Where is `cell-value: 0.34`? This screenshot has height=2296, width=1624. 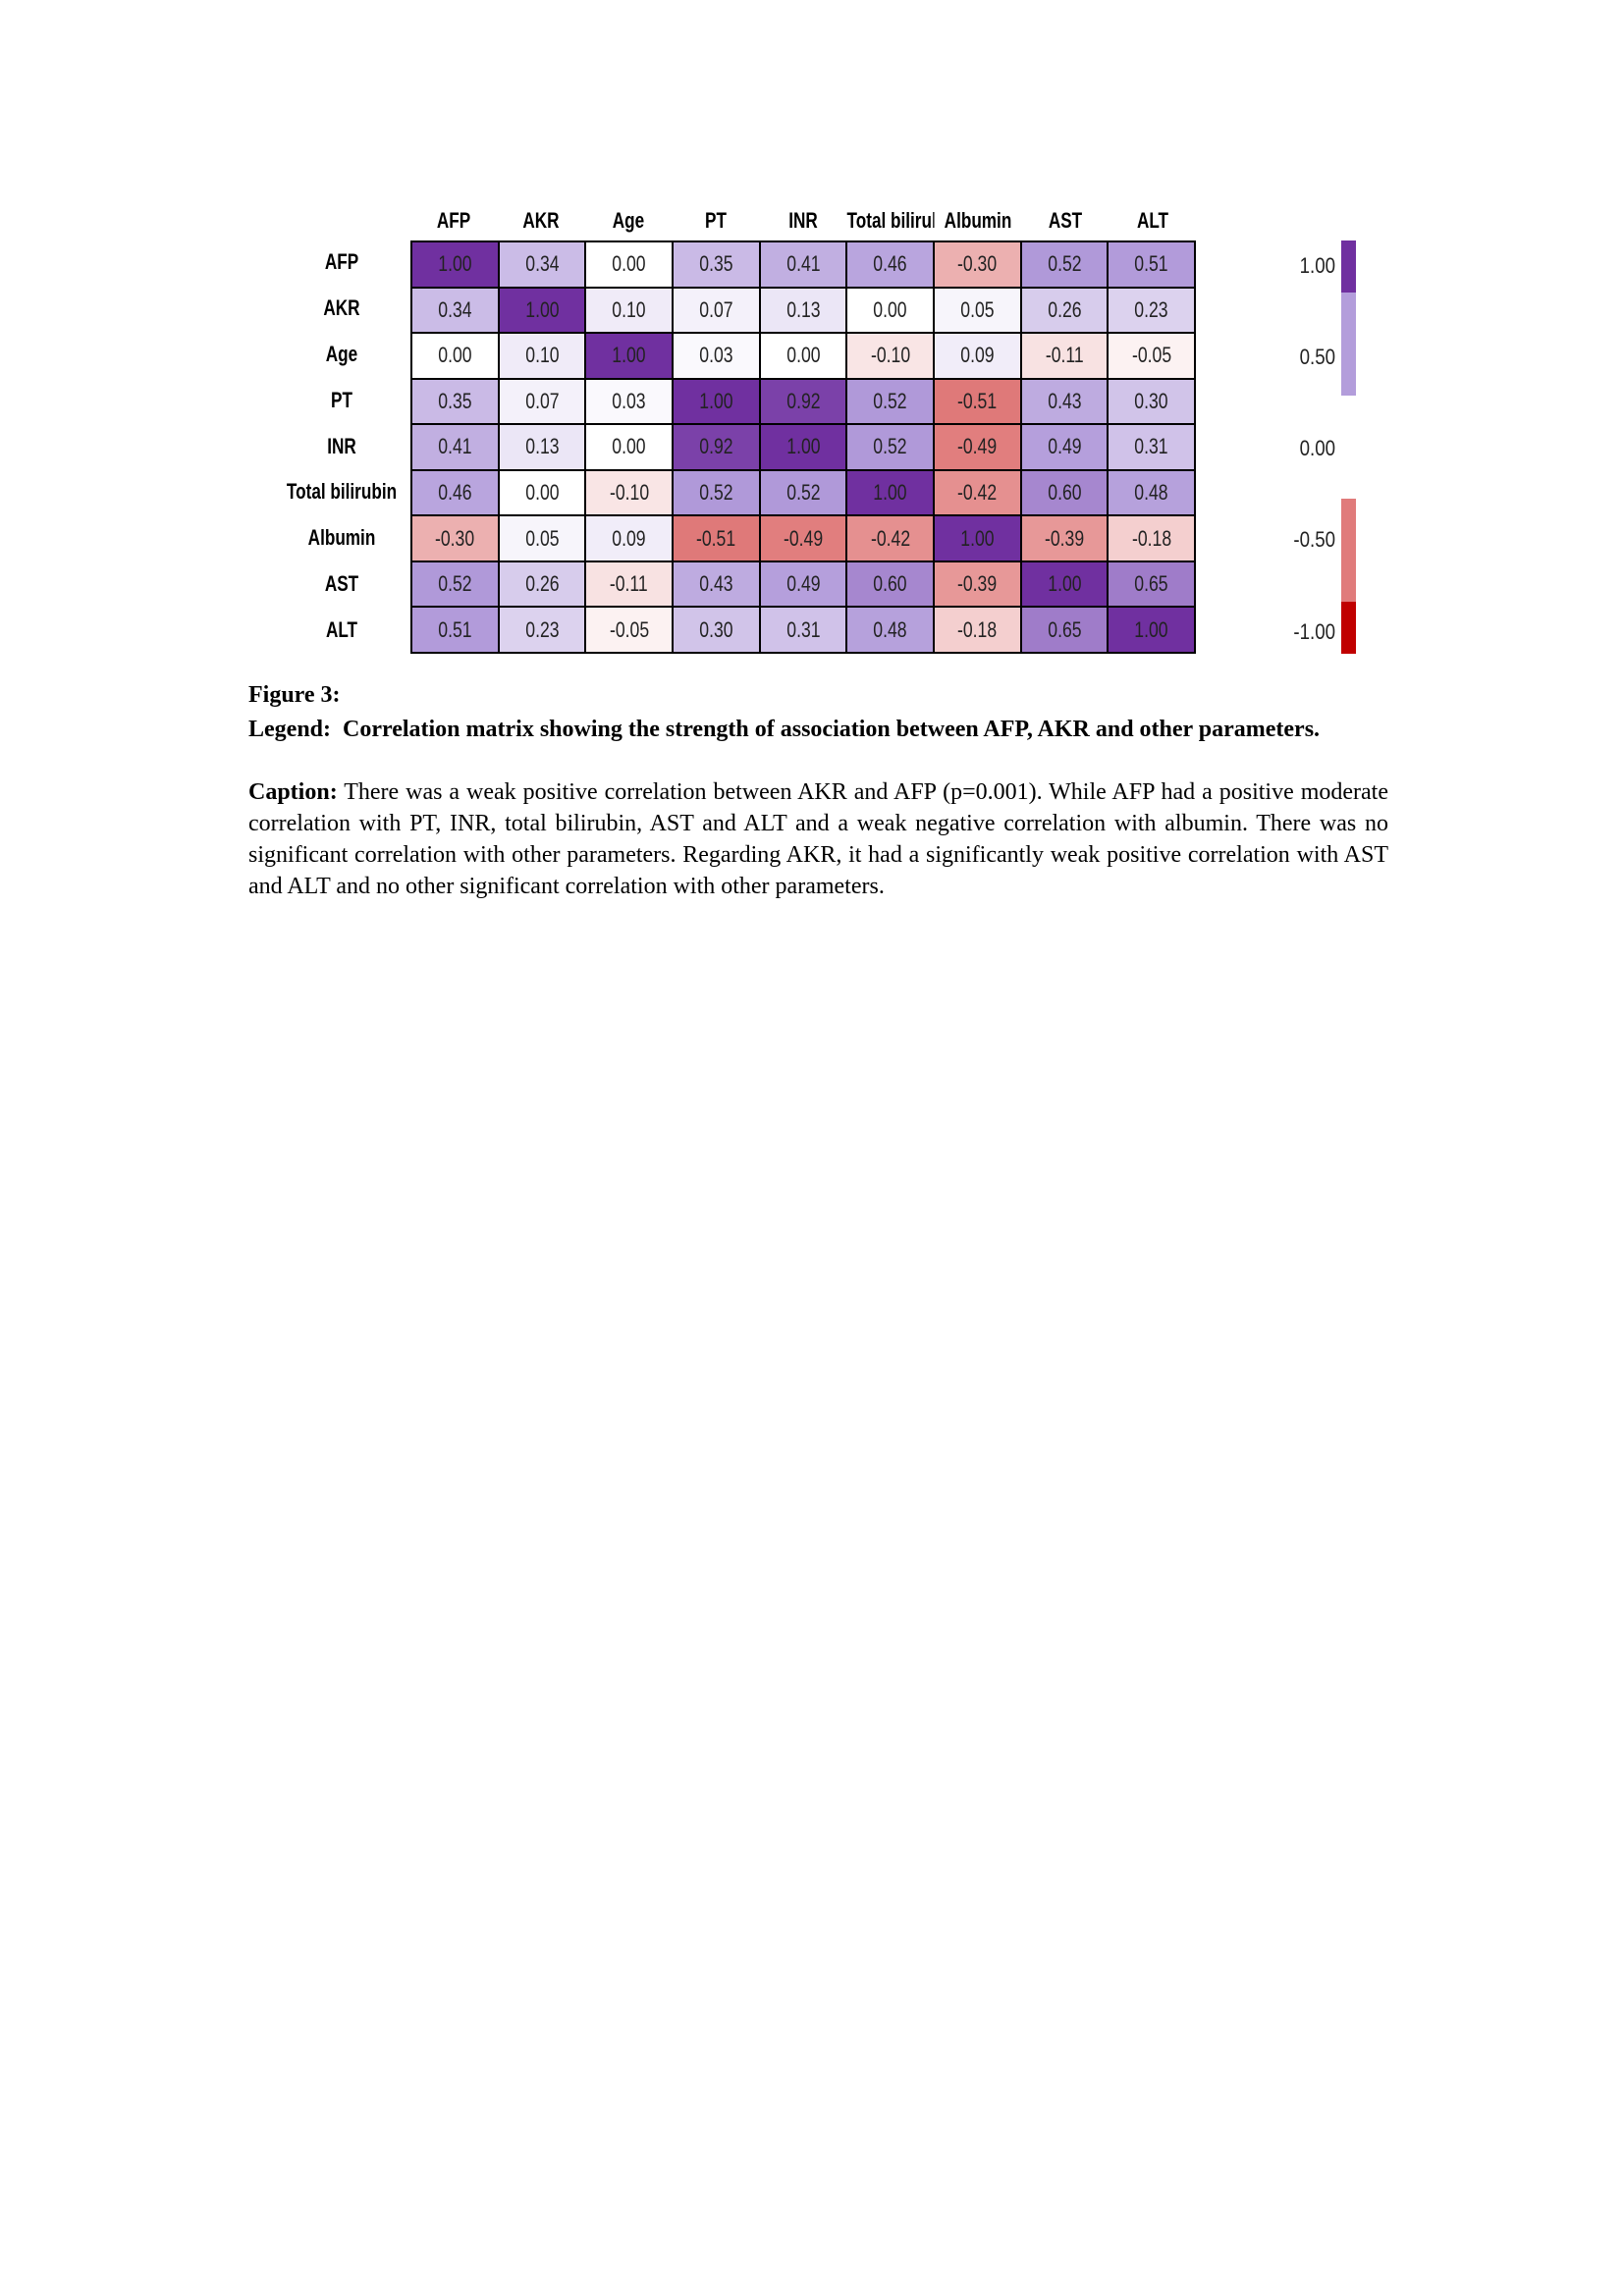
cell-value: 0.34 is located at coordinates (455, 309).